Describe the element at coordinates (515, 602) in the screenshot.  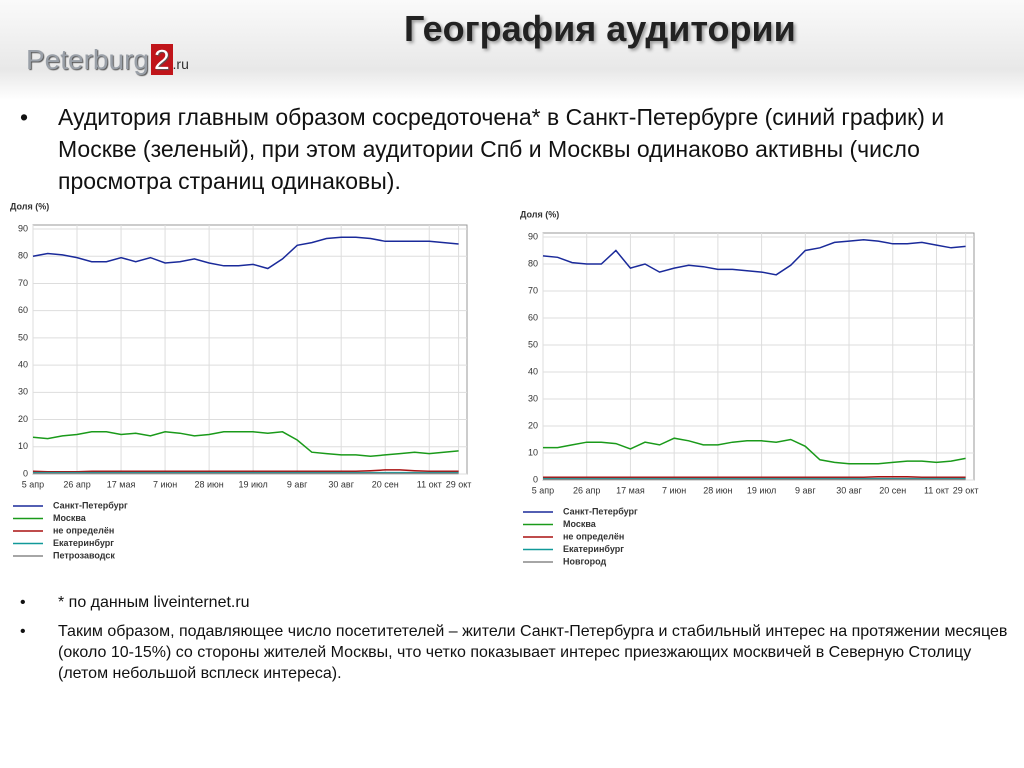
I see `bullet: * по данным liveinternet.ru` at that location.